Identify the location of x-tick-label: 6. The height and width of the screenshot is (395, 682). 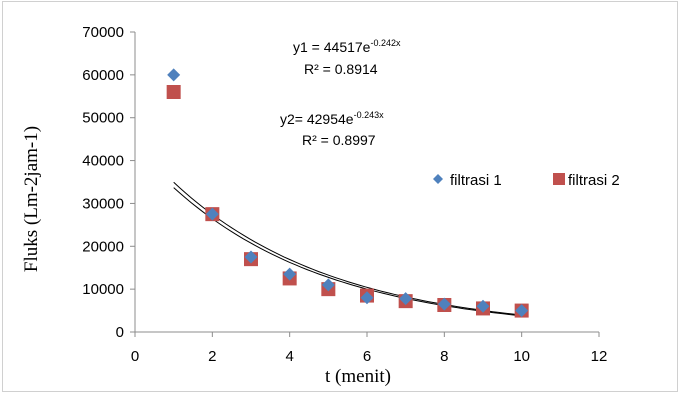
(367, 356).